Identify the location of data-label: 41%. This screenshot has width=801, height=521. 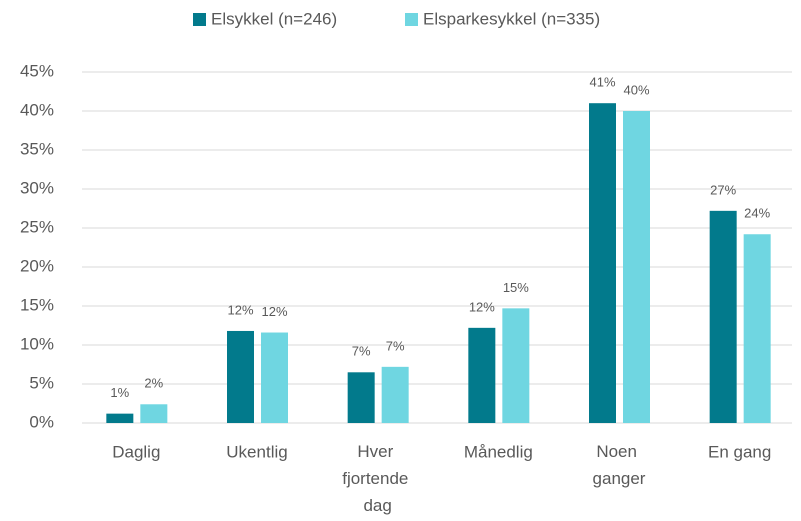
(602, 82).